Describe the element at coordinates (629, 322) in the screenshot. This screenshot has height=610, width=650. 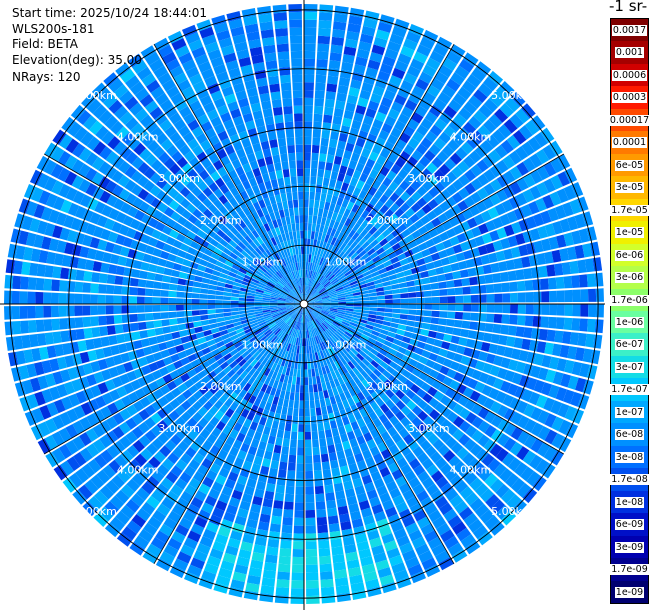
I see `colorbar-segment: 1e-06` at that location.